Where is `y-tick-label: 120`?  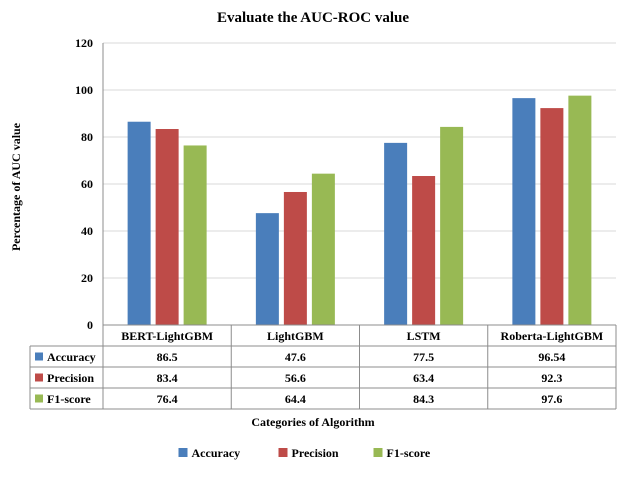
y-tick-label: 120 is located at coordinates (84, 43).